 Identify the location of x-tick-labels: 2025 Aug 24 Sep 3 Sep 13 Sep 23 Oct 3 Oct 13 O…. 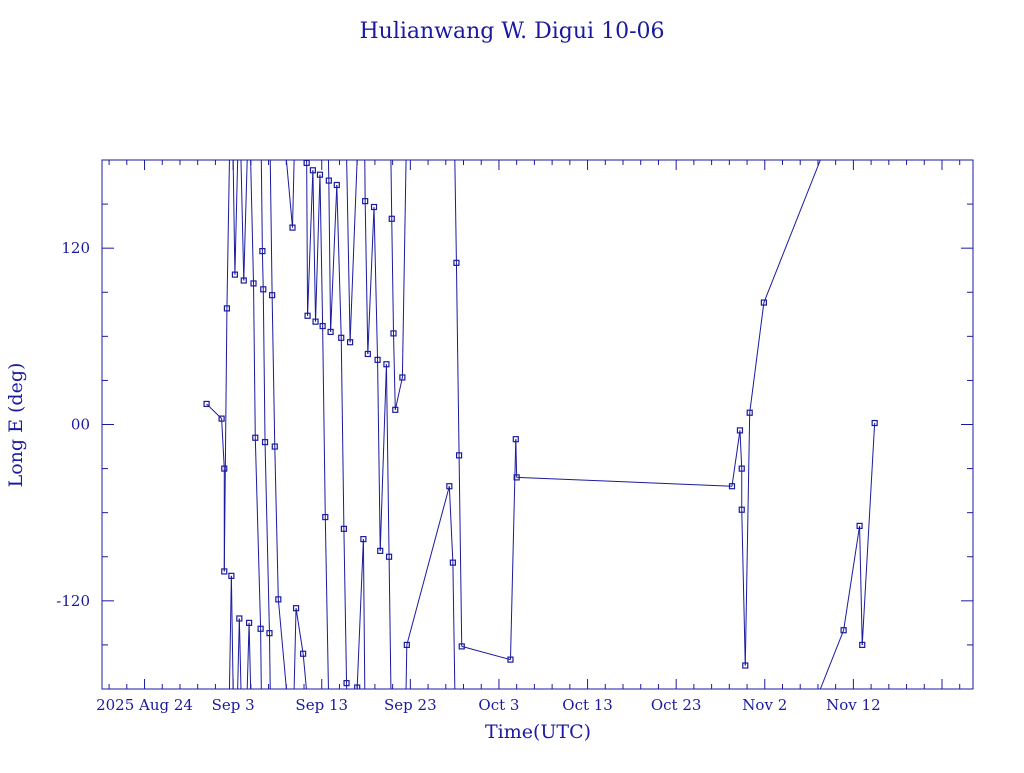
(488, 705).